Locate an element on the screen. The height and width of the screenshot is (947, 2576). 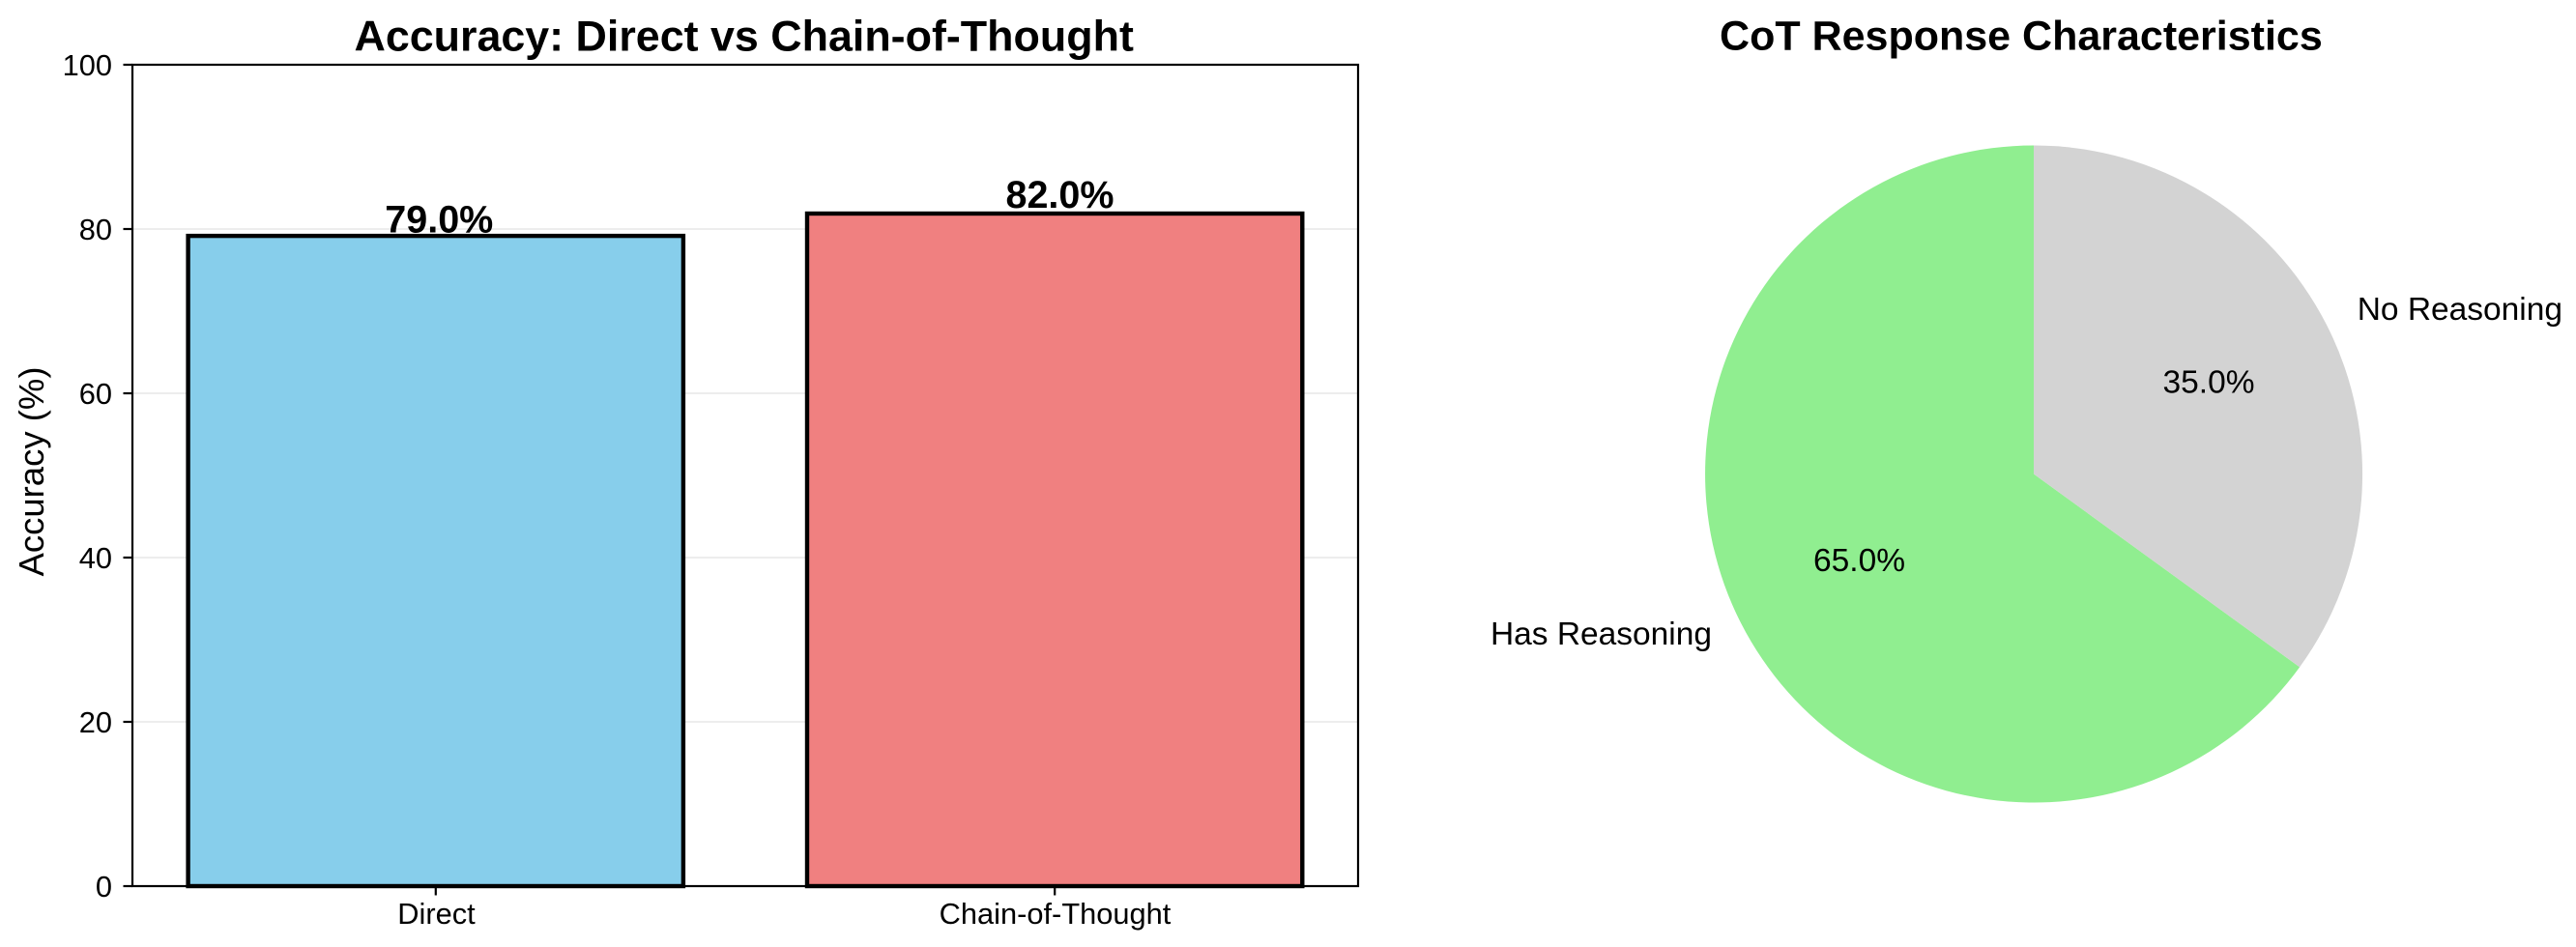
svg-text: 40 is located at coordinates (95, 558).